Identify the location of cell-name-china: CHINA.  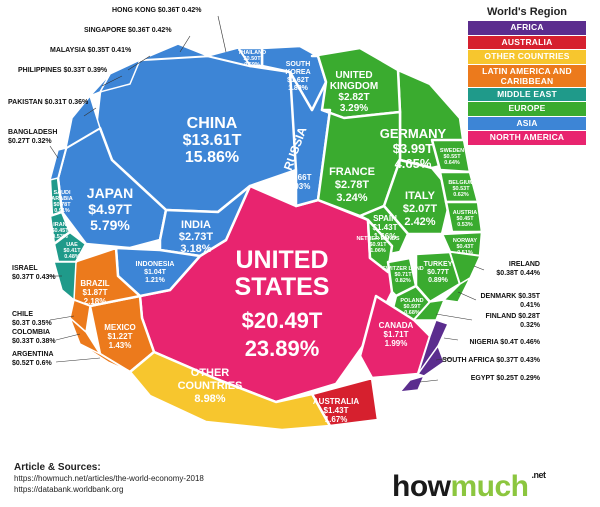
(212, 123).